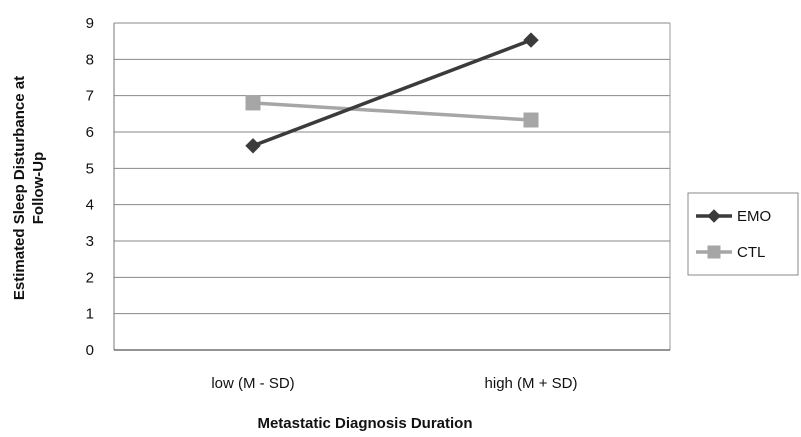 The height and width of the screenshot is (437, 801). What do you see at coordinates (90, 187) in the screenshot?
I see `y-axis-tick-labels: 0 1 2 3 4 5 6 7 8 9` at bounding box center [90, 187].